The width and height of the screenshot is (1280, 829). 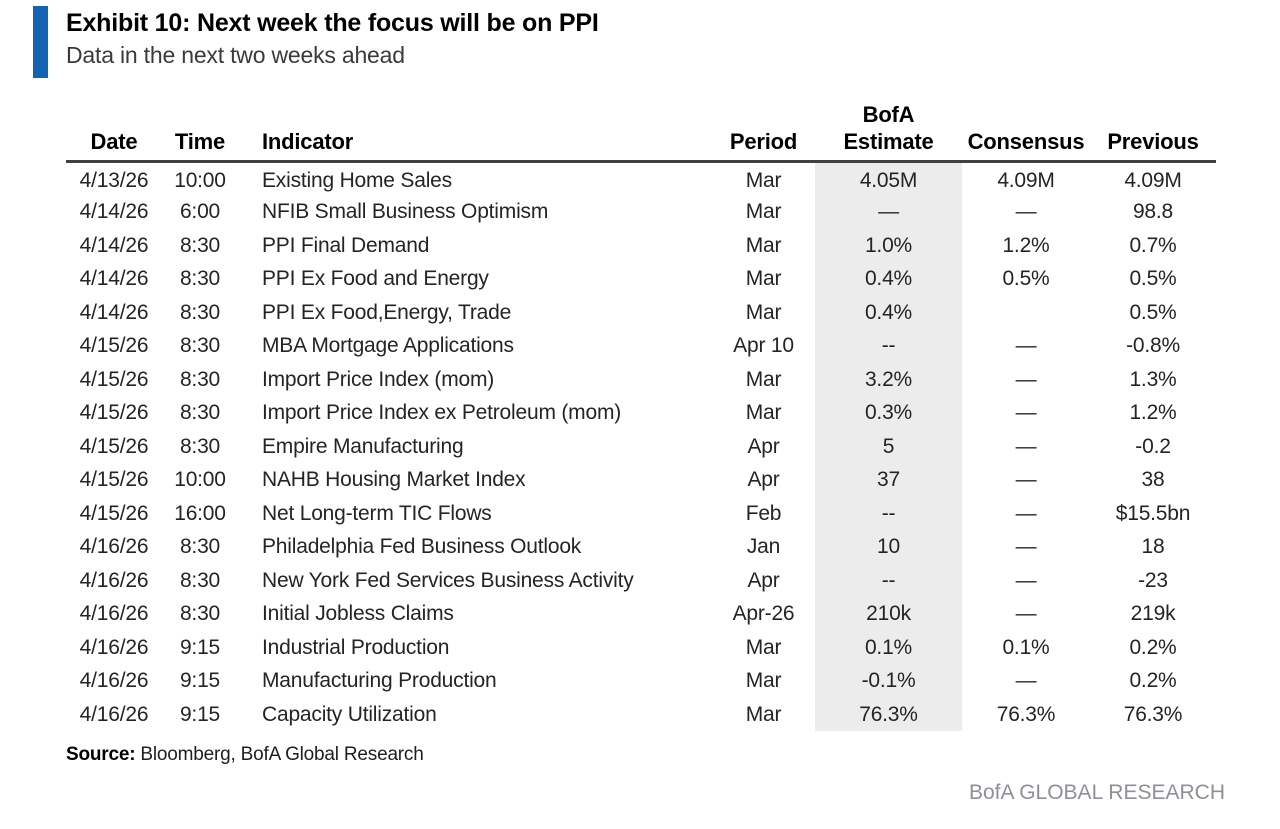 I want to click on column-header-bofa-estimate-top: BofA, so click(x=888, y=114).